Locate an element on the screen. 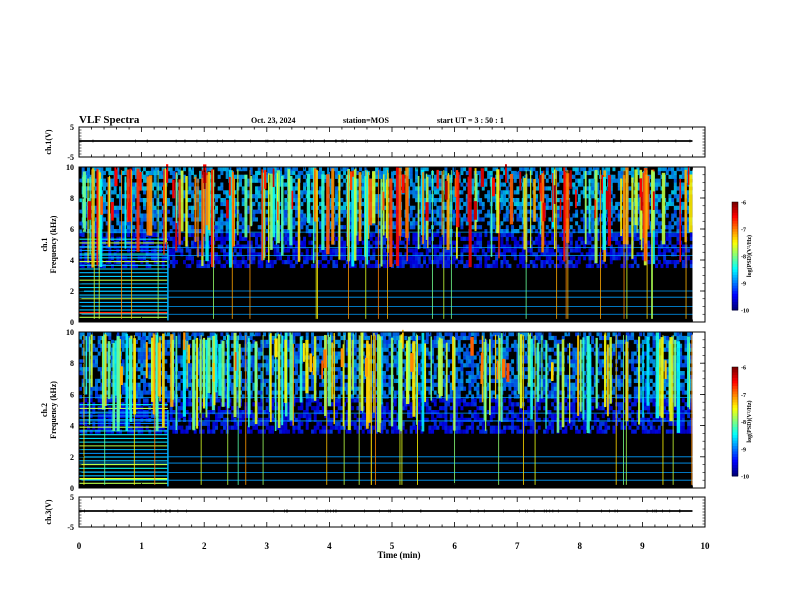 The height and width of the screenshot is (612, 792). burst-core is located at coordinates (595, 209).